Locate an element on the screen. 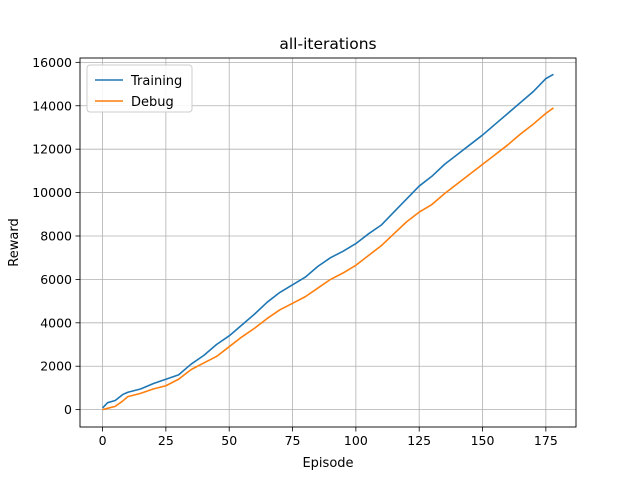 The width and height of the screenshot is (640, 480). x-tick-label: 0 is located at coordinates (103, 440).